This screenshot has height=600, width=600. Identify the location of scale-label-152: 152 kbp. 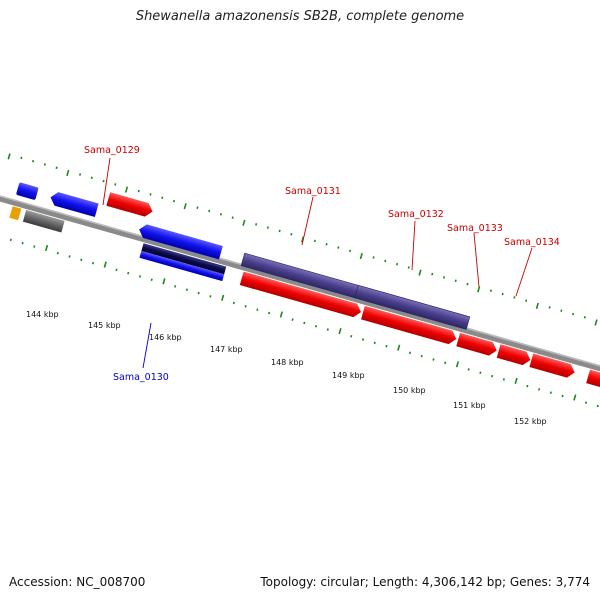
(530, 421).